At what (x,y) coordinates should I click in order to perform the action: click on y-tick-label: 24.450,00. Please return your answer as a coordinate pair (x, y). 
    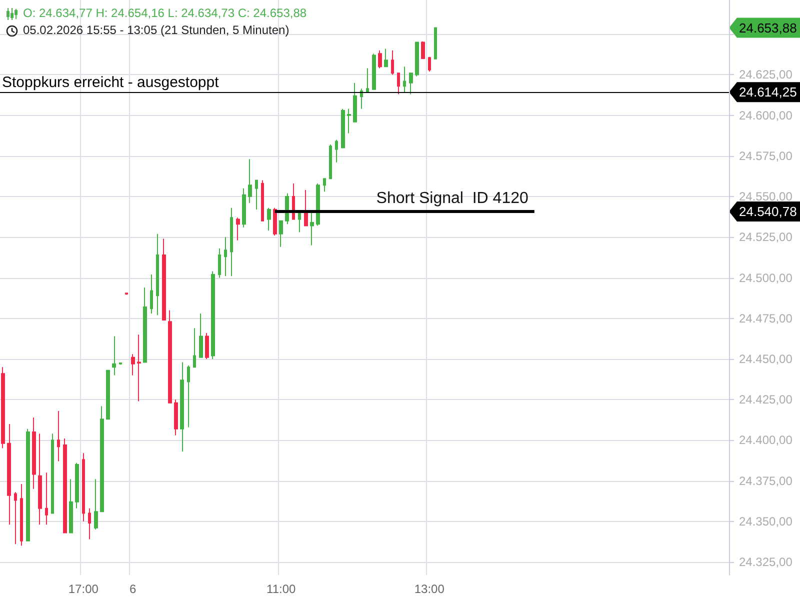
    Looking at the image, I should click on (766, 359).